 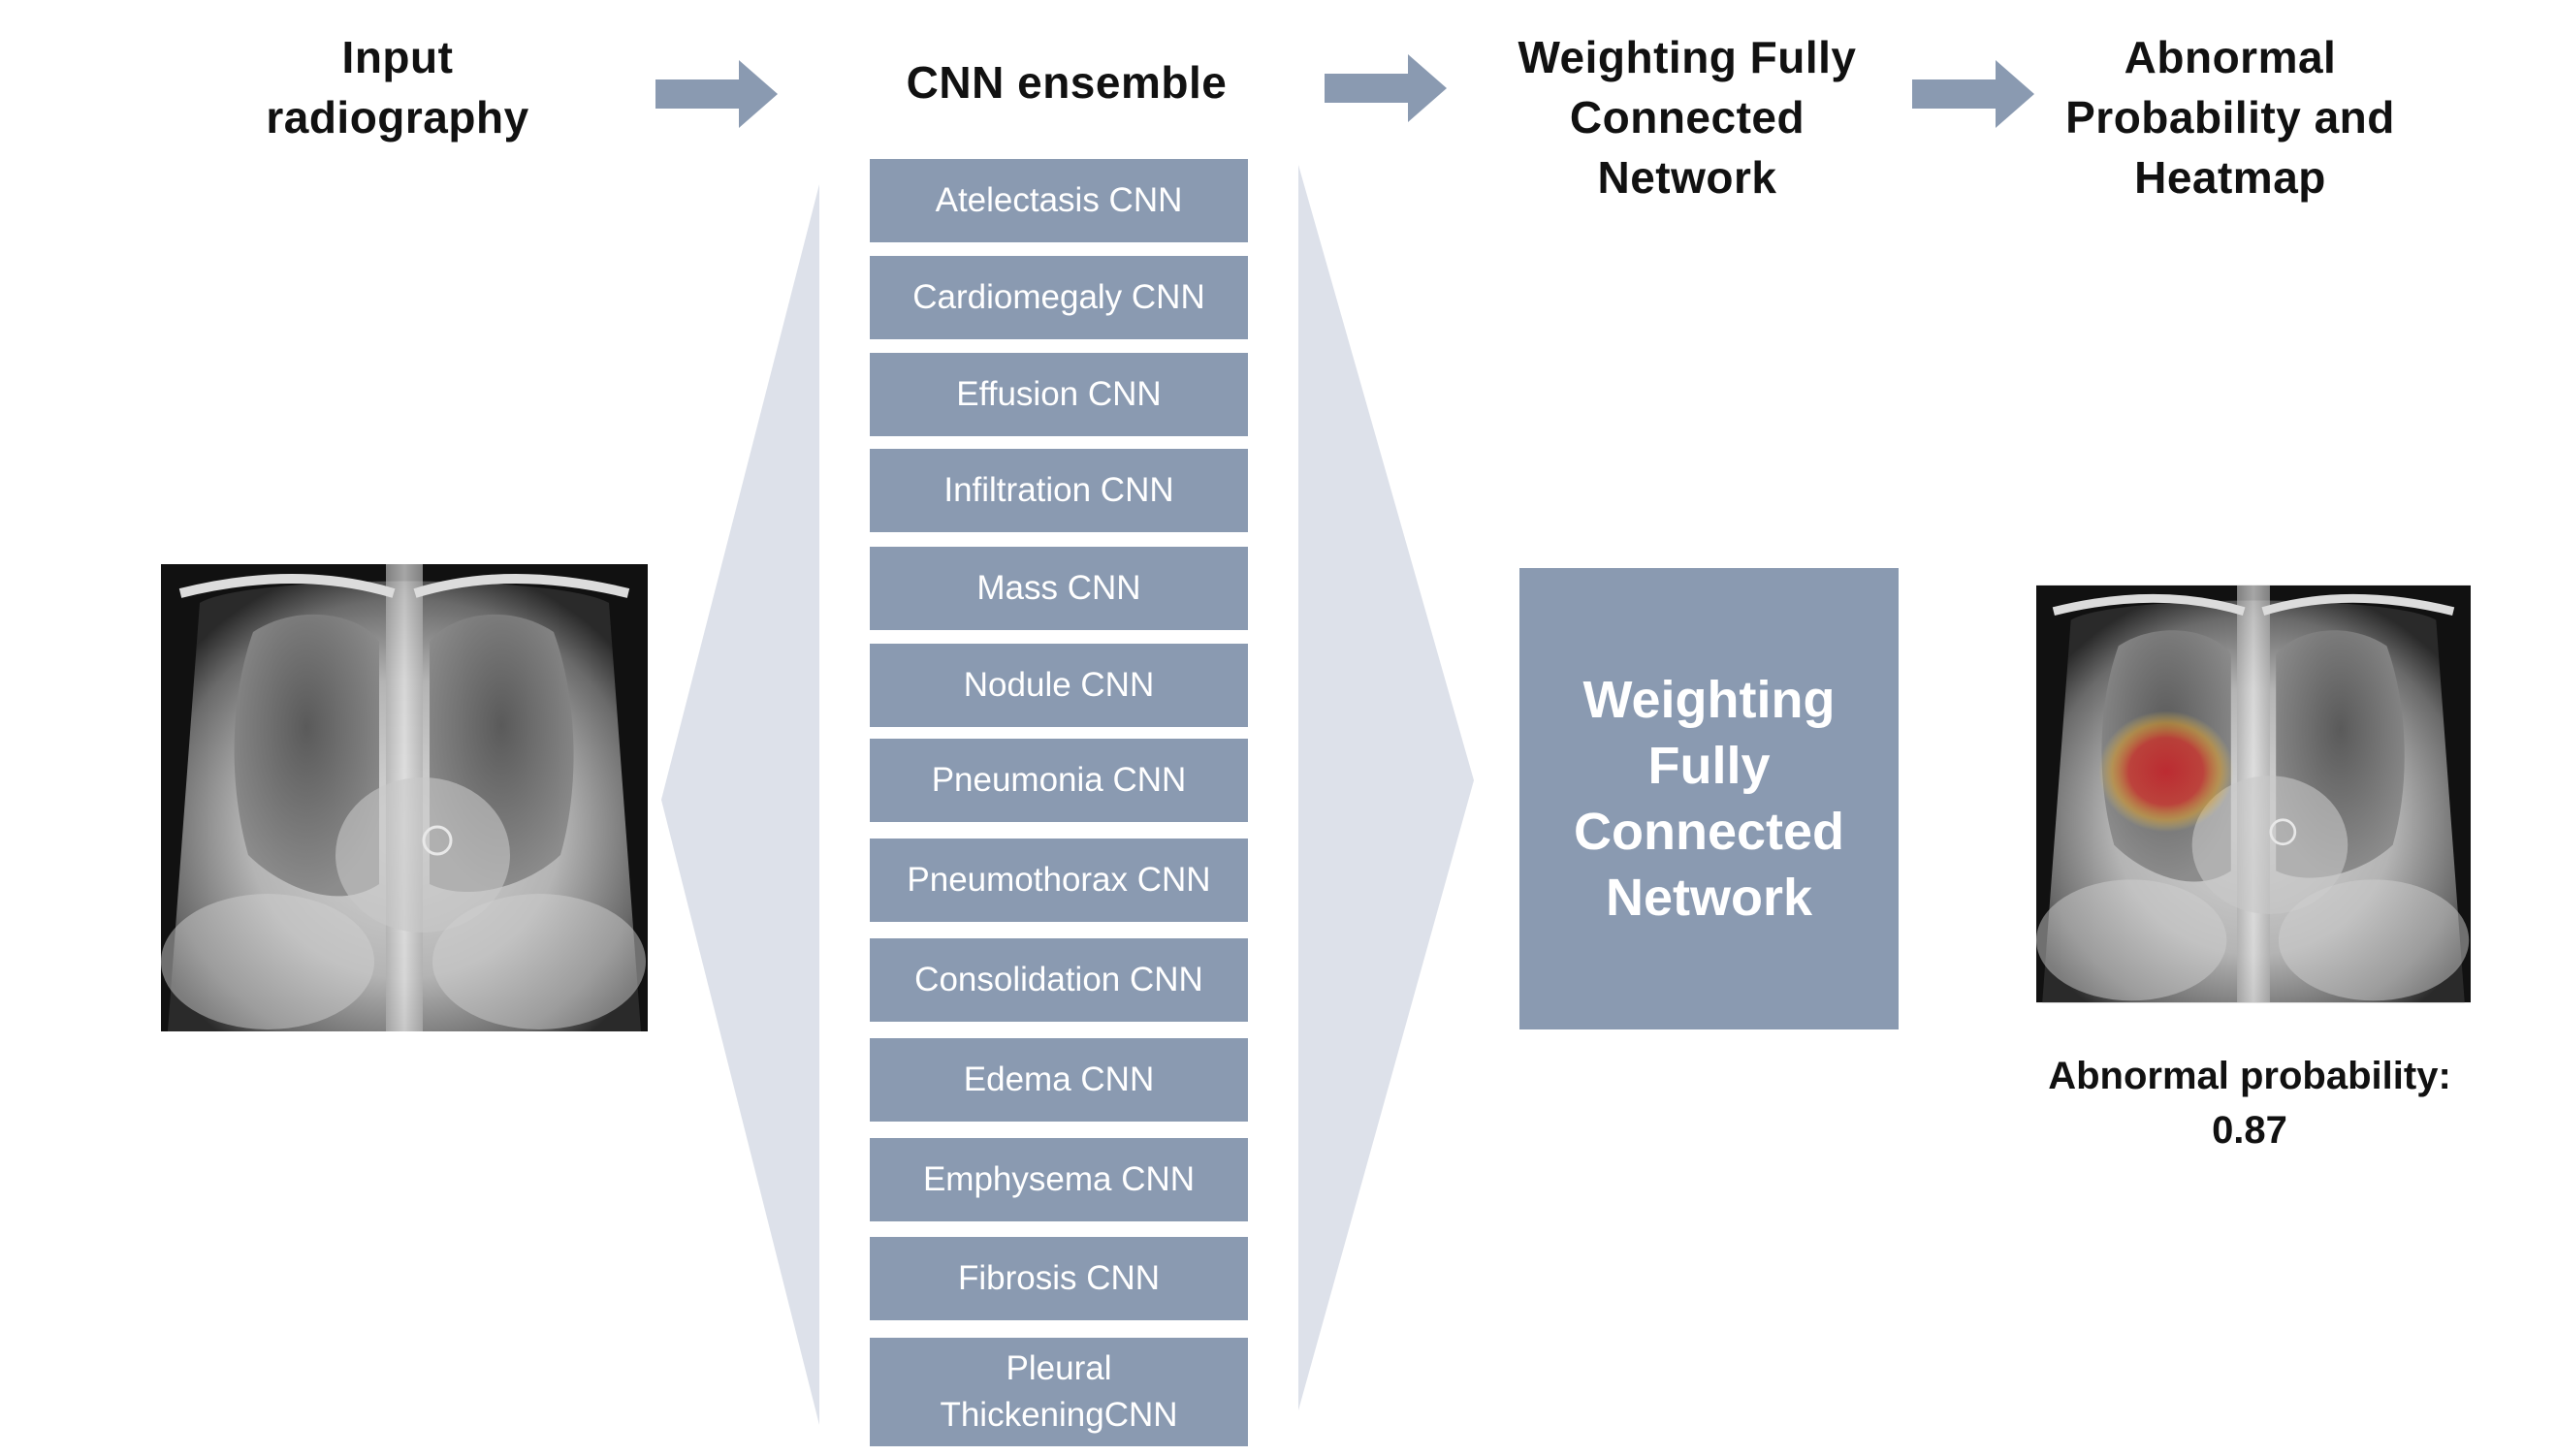 What do you see at coordinates (2250, 1130) in the screenshot?
I see `abnormal-probability-value: 0.87` at bounding box center [2250, 1130].